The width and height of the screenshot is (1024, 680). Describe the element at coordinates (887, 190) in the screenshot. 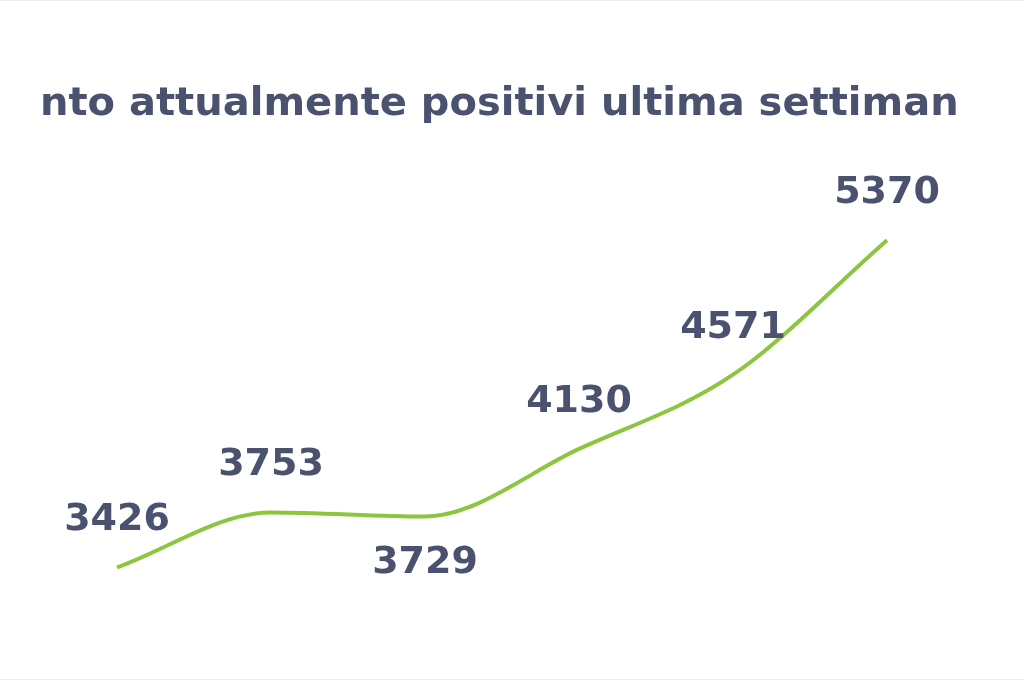

I see `data-label: 5370` at that location.